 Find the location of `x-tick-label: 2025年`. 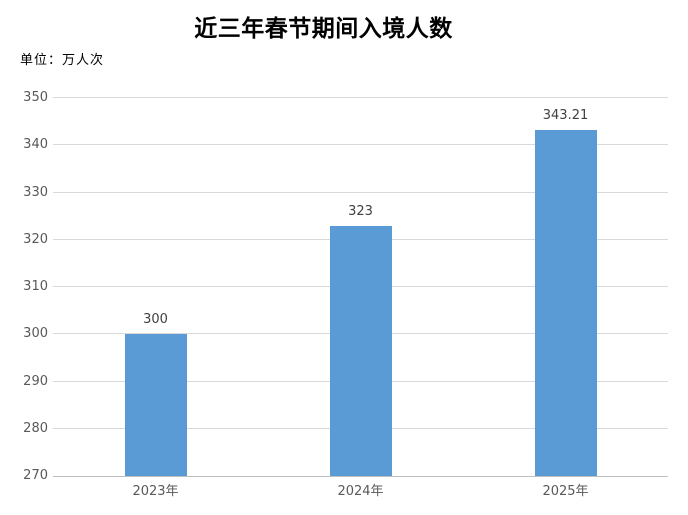

x-tick-label: 2025年 is located at coordinates (565, 491).